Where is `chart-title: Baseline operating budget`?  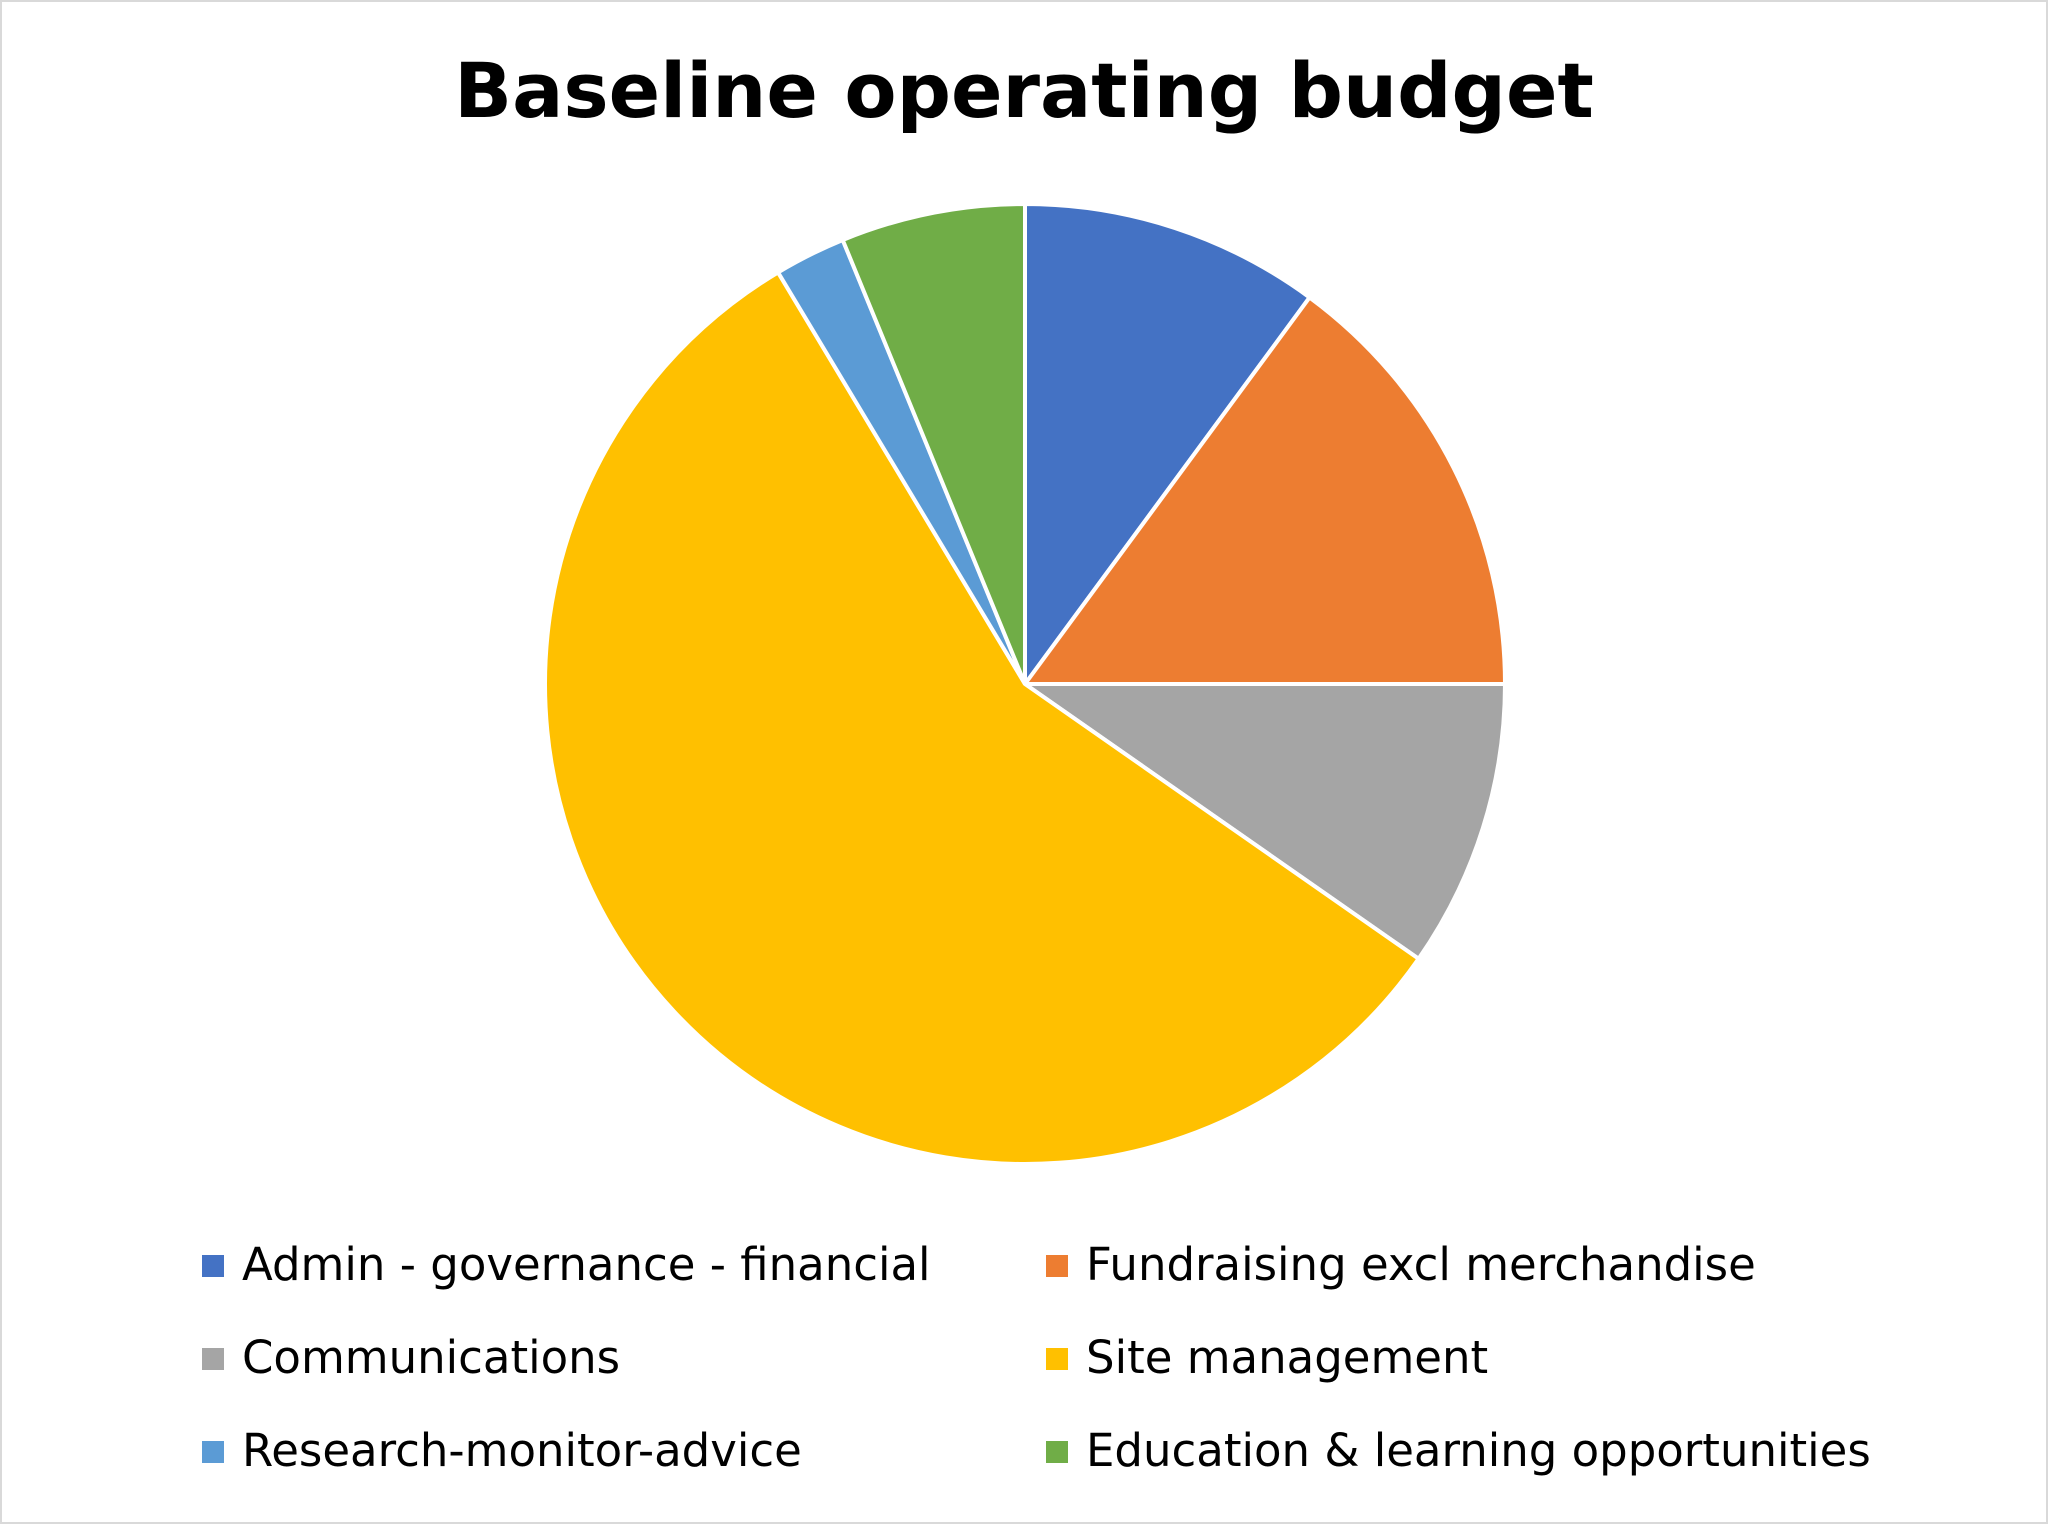
chart-title: Baseline operating budget is located at coordinates (1024, 90).